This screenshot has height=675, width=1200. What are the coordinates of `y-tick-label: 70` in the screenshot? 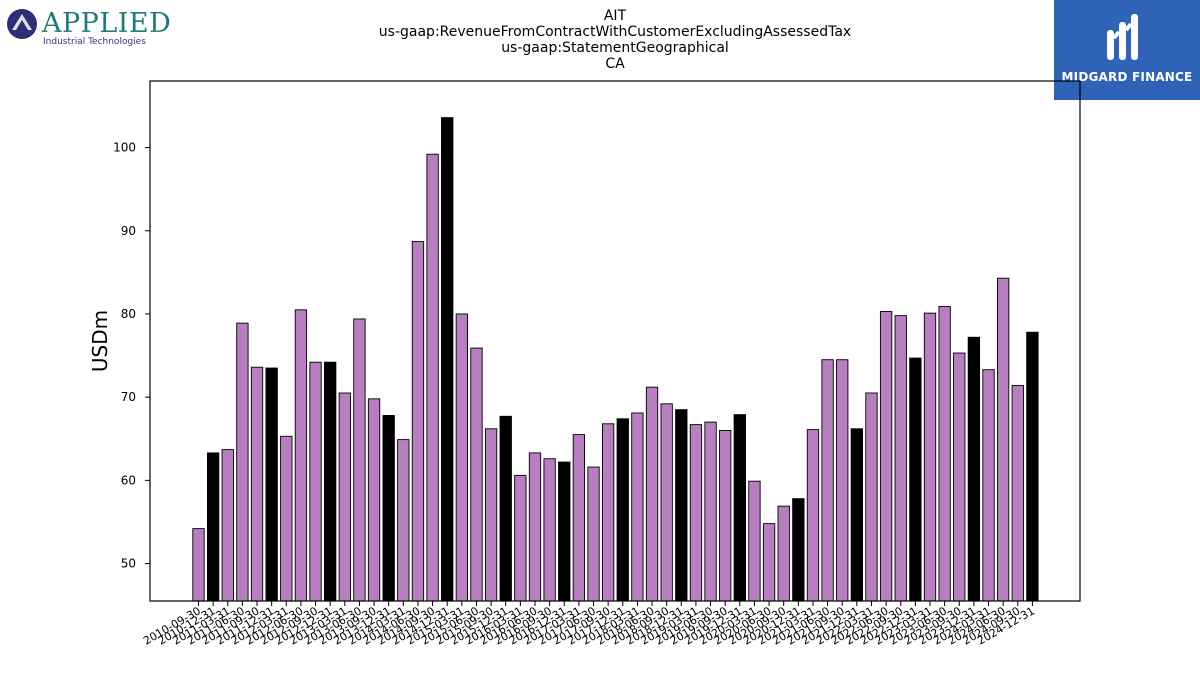 It's located at (128, 397).